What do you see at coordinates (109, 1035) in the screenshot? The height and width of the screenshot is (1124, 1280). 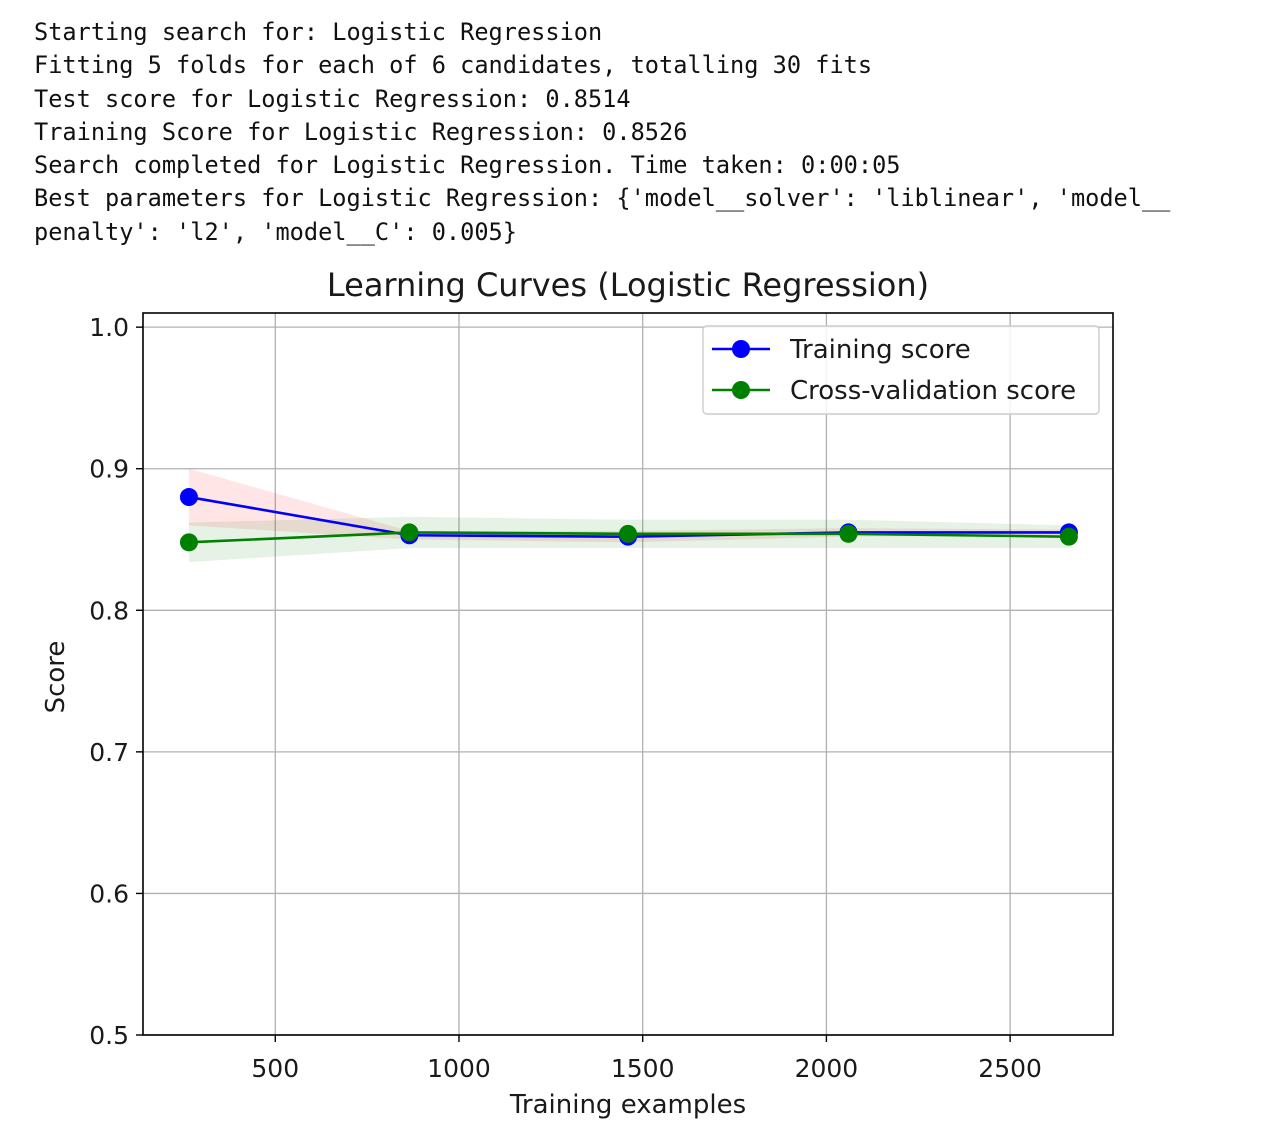 I see `y-tick-label: 0.5` at bounding box center [109, 1035].